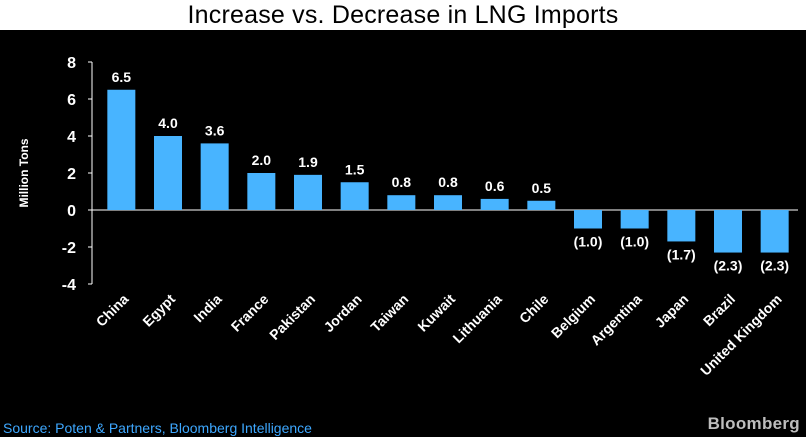 Image resolution: width=806 pixels, height=437 pixels. I want to click on y-tick-label: 6, so click(71, 100).